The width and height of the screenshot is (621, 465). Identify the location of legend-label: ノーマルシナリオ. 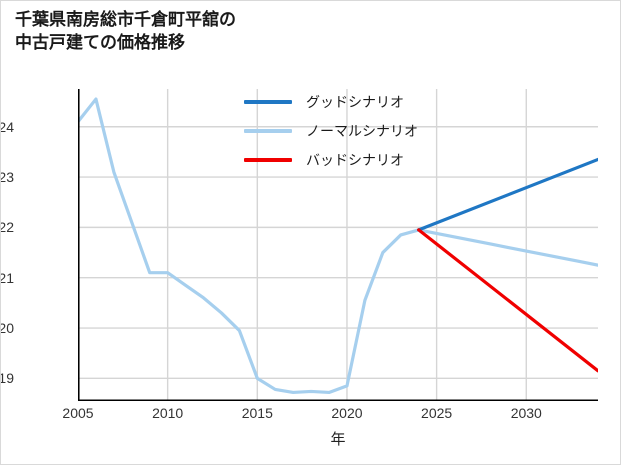
(362, 131).